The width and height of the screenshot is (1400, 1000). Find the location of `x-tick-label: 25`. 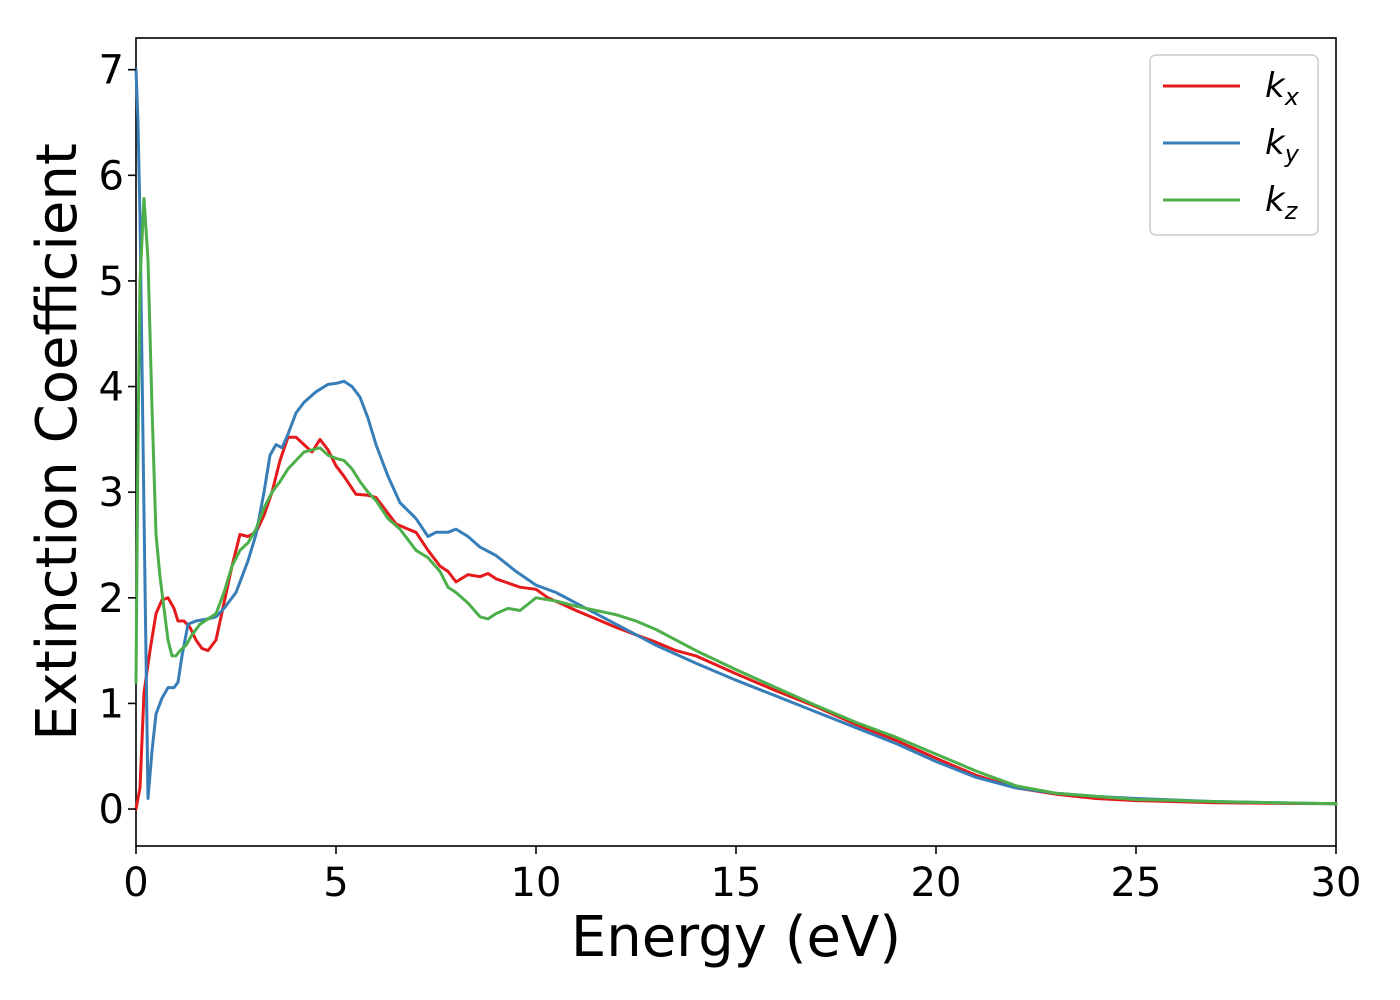

x-tick-label: 25 is located at coordinates (1136, 883).